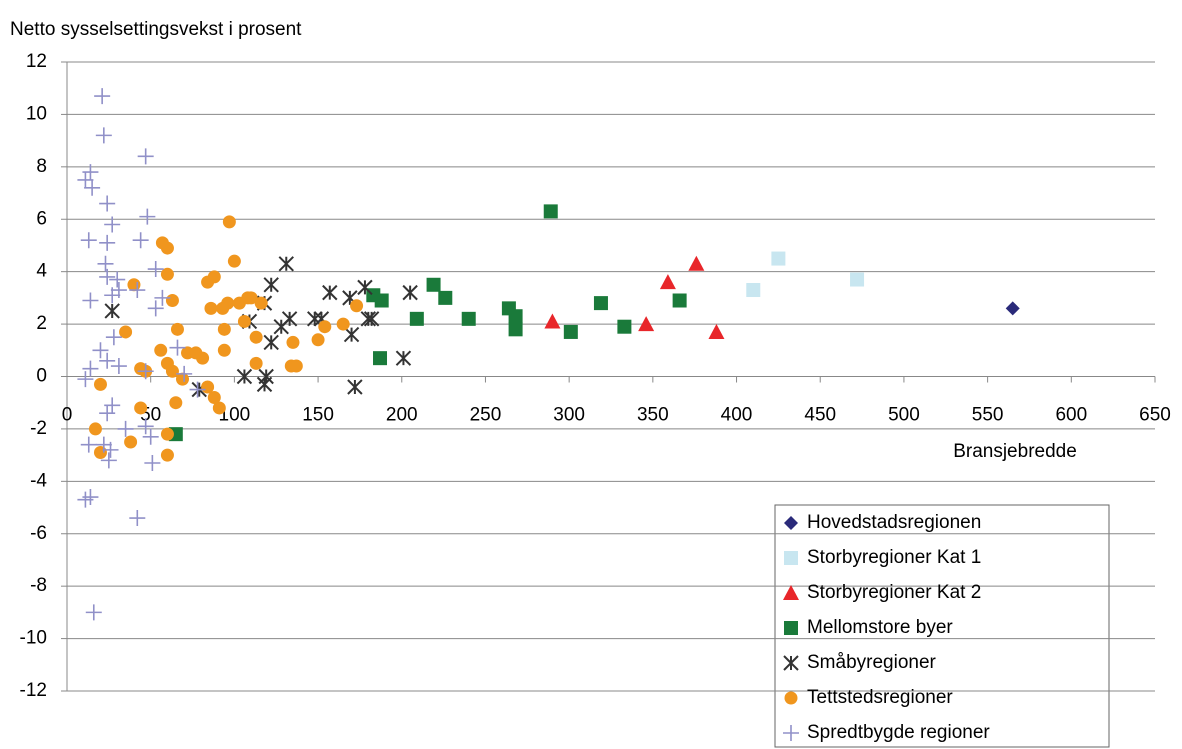 The width and height of the screenshot is (1182, 749). I want to click on legend-label: Storbyregioner Kat 1, so click(894, 557).